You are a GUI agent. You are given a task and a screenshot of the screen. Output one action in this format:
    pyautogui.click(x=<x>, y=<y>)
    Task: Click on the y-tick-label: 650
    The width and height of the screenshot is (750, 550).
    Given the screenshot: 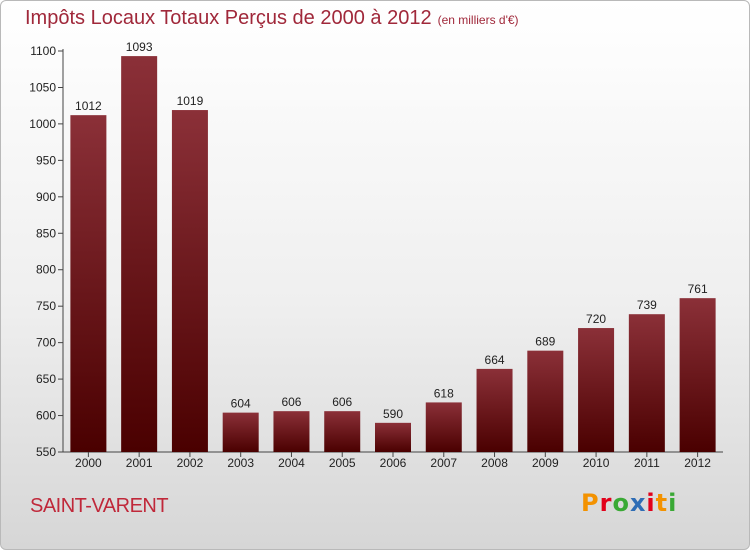 What is the action you would take?
    pyautogui.click(x=46, y=379)
    